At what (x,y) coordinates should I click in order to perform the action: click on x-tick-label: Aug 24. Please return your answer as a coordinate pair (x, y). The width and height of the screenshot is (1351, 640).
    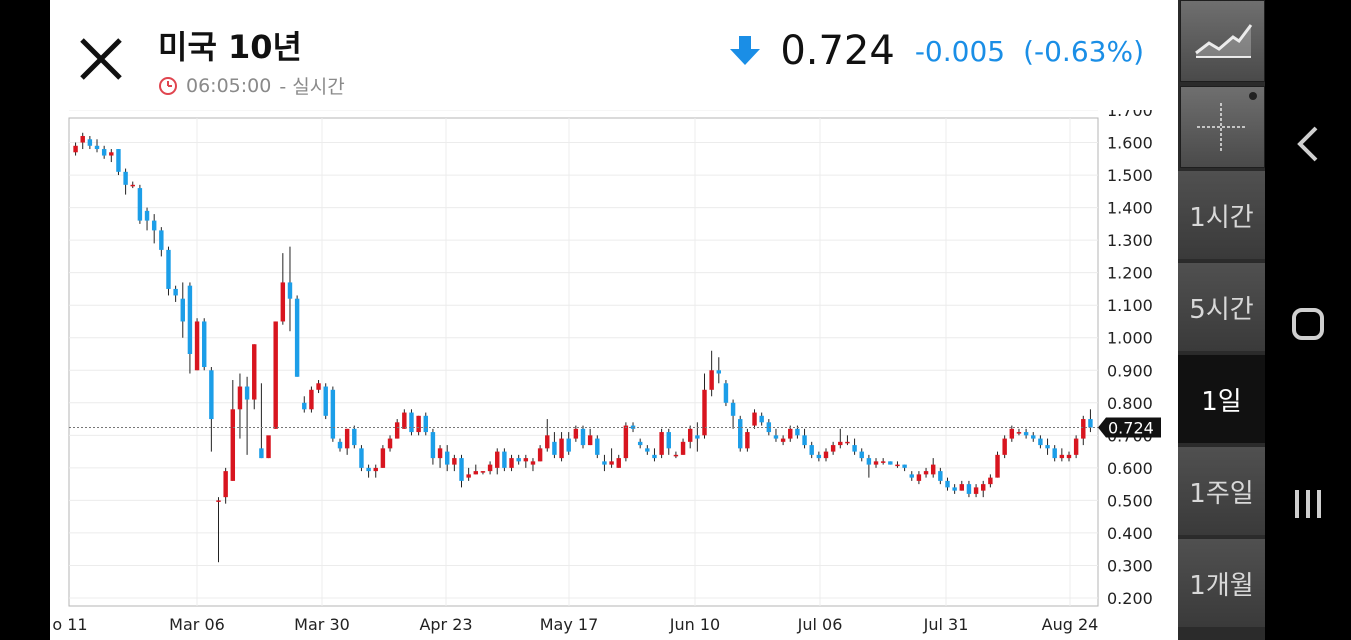
    Looking at the image, I should click on (1070, 624).